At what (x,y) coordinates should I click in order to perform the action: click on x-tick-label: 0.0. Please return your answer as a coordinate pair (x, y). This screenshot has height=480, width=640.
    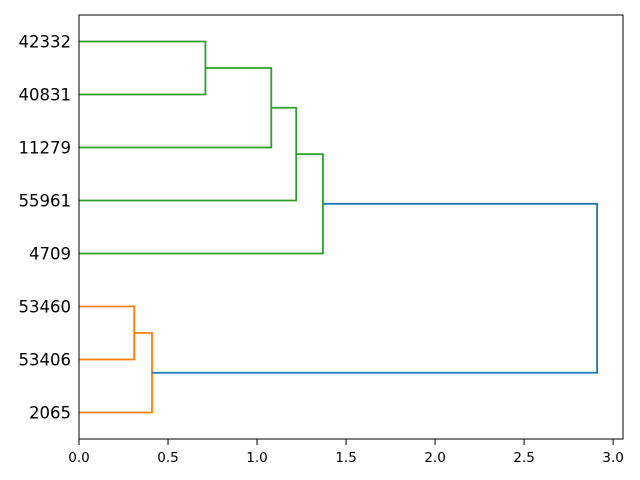
    Looking at the image, I should click on (78, 458).